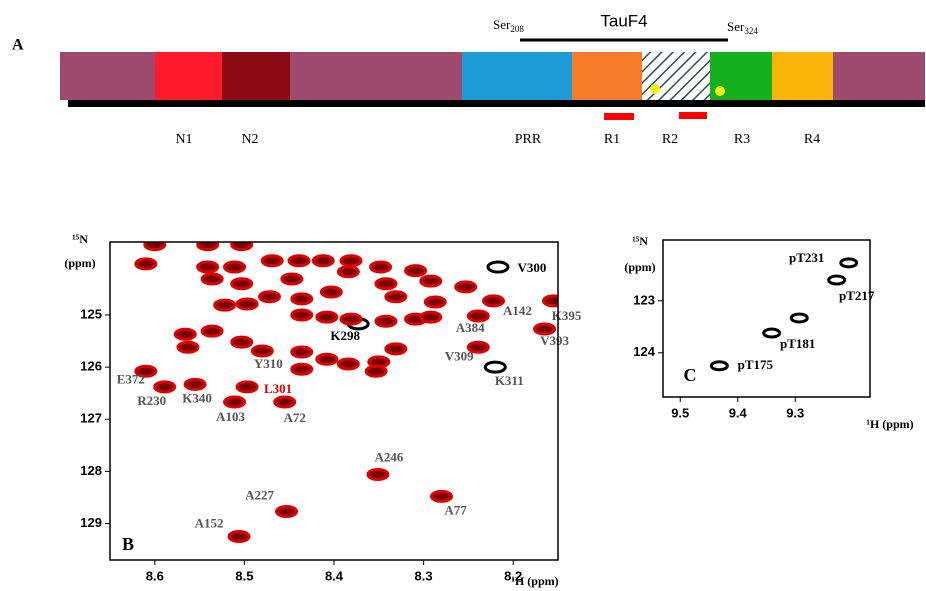 The height and width of the screenshot is (591, 926). Describe the element at coordinates (209, 523) in the screenshot. I see `peak-label: A152` at that location.